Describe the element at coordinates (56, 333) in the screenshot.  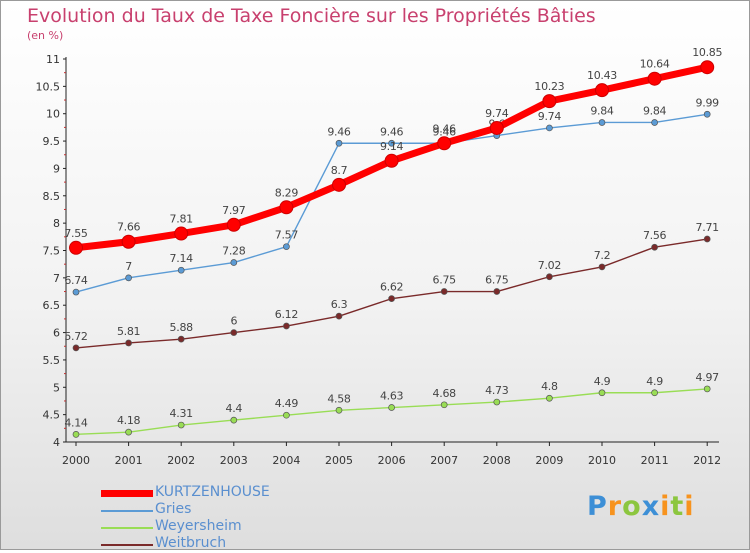
I see `y-tick-label: 6` at that location.